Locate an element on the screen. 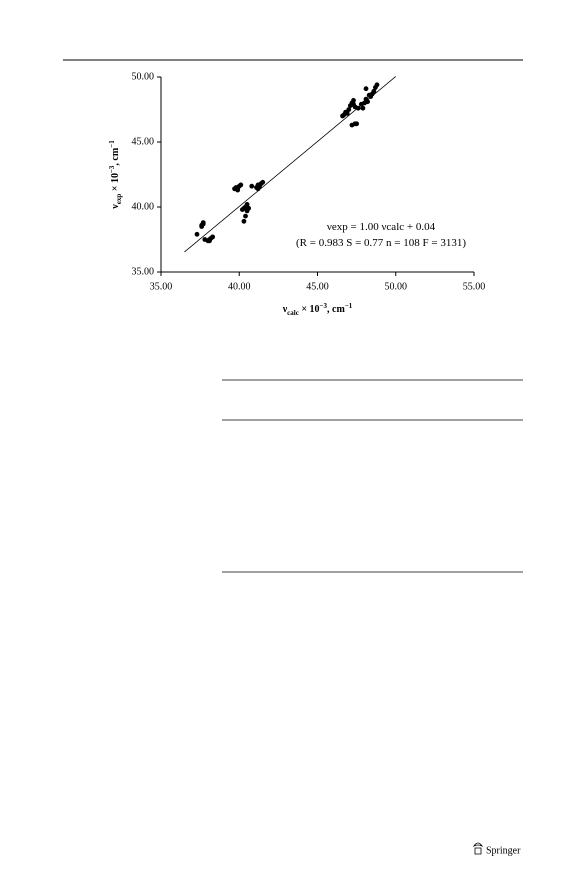 The height and width of the screenshot is (888, 585). x-axis-label-part: , cm is located at coordinates (336, 309).